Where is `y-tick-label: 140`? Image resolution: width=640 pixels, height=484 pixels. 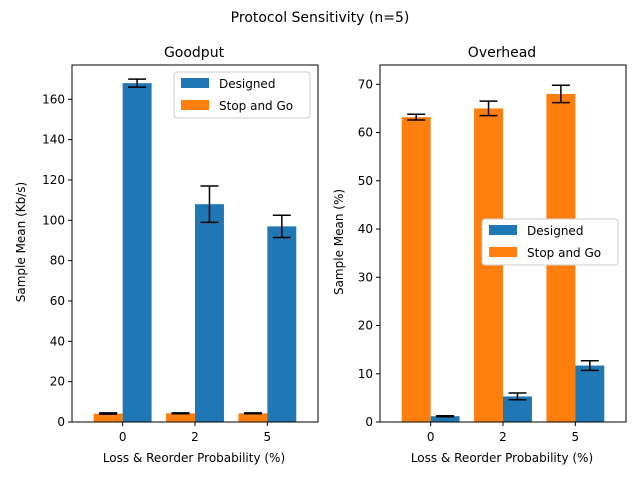 y-tick-label: 140 is located at coordinates (53, 140).